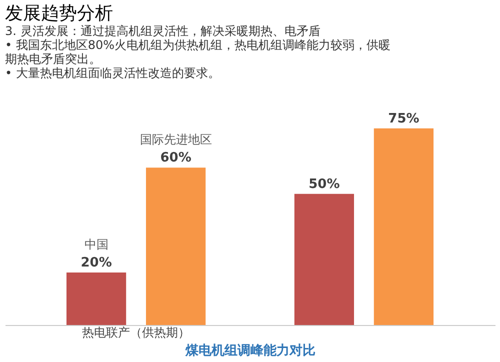  I want to click on series-label: 中国, so click(96, 245).